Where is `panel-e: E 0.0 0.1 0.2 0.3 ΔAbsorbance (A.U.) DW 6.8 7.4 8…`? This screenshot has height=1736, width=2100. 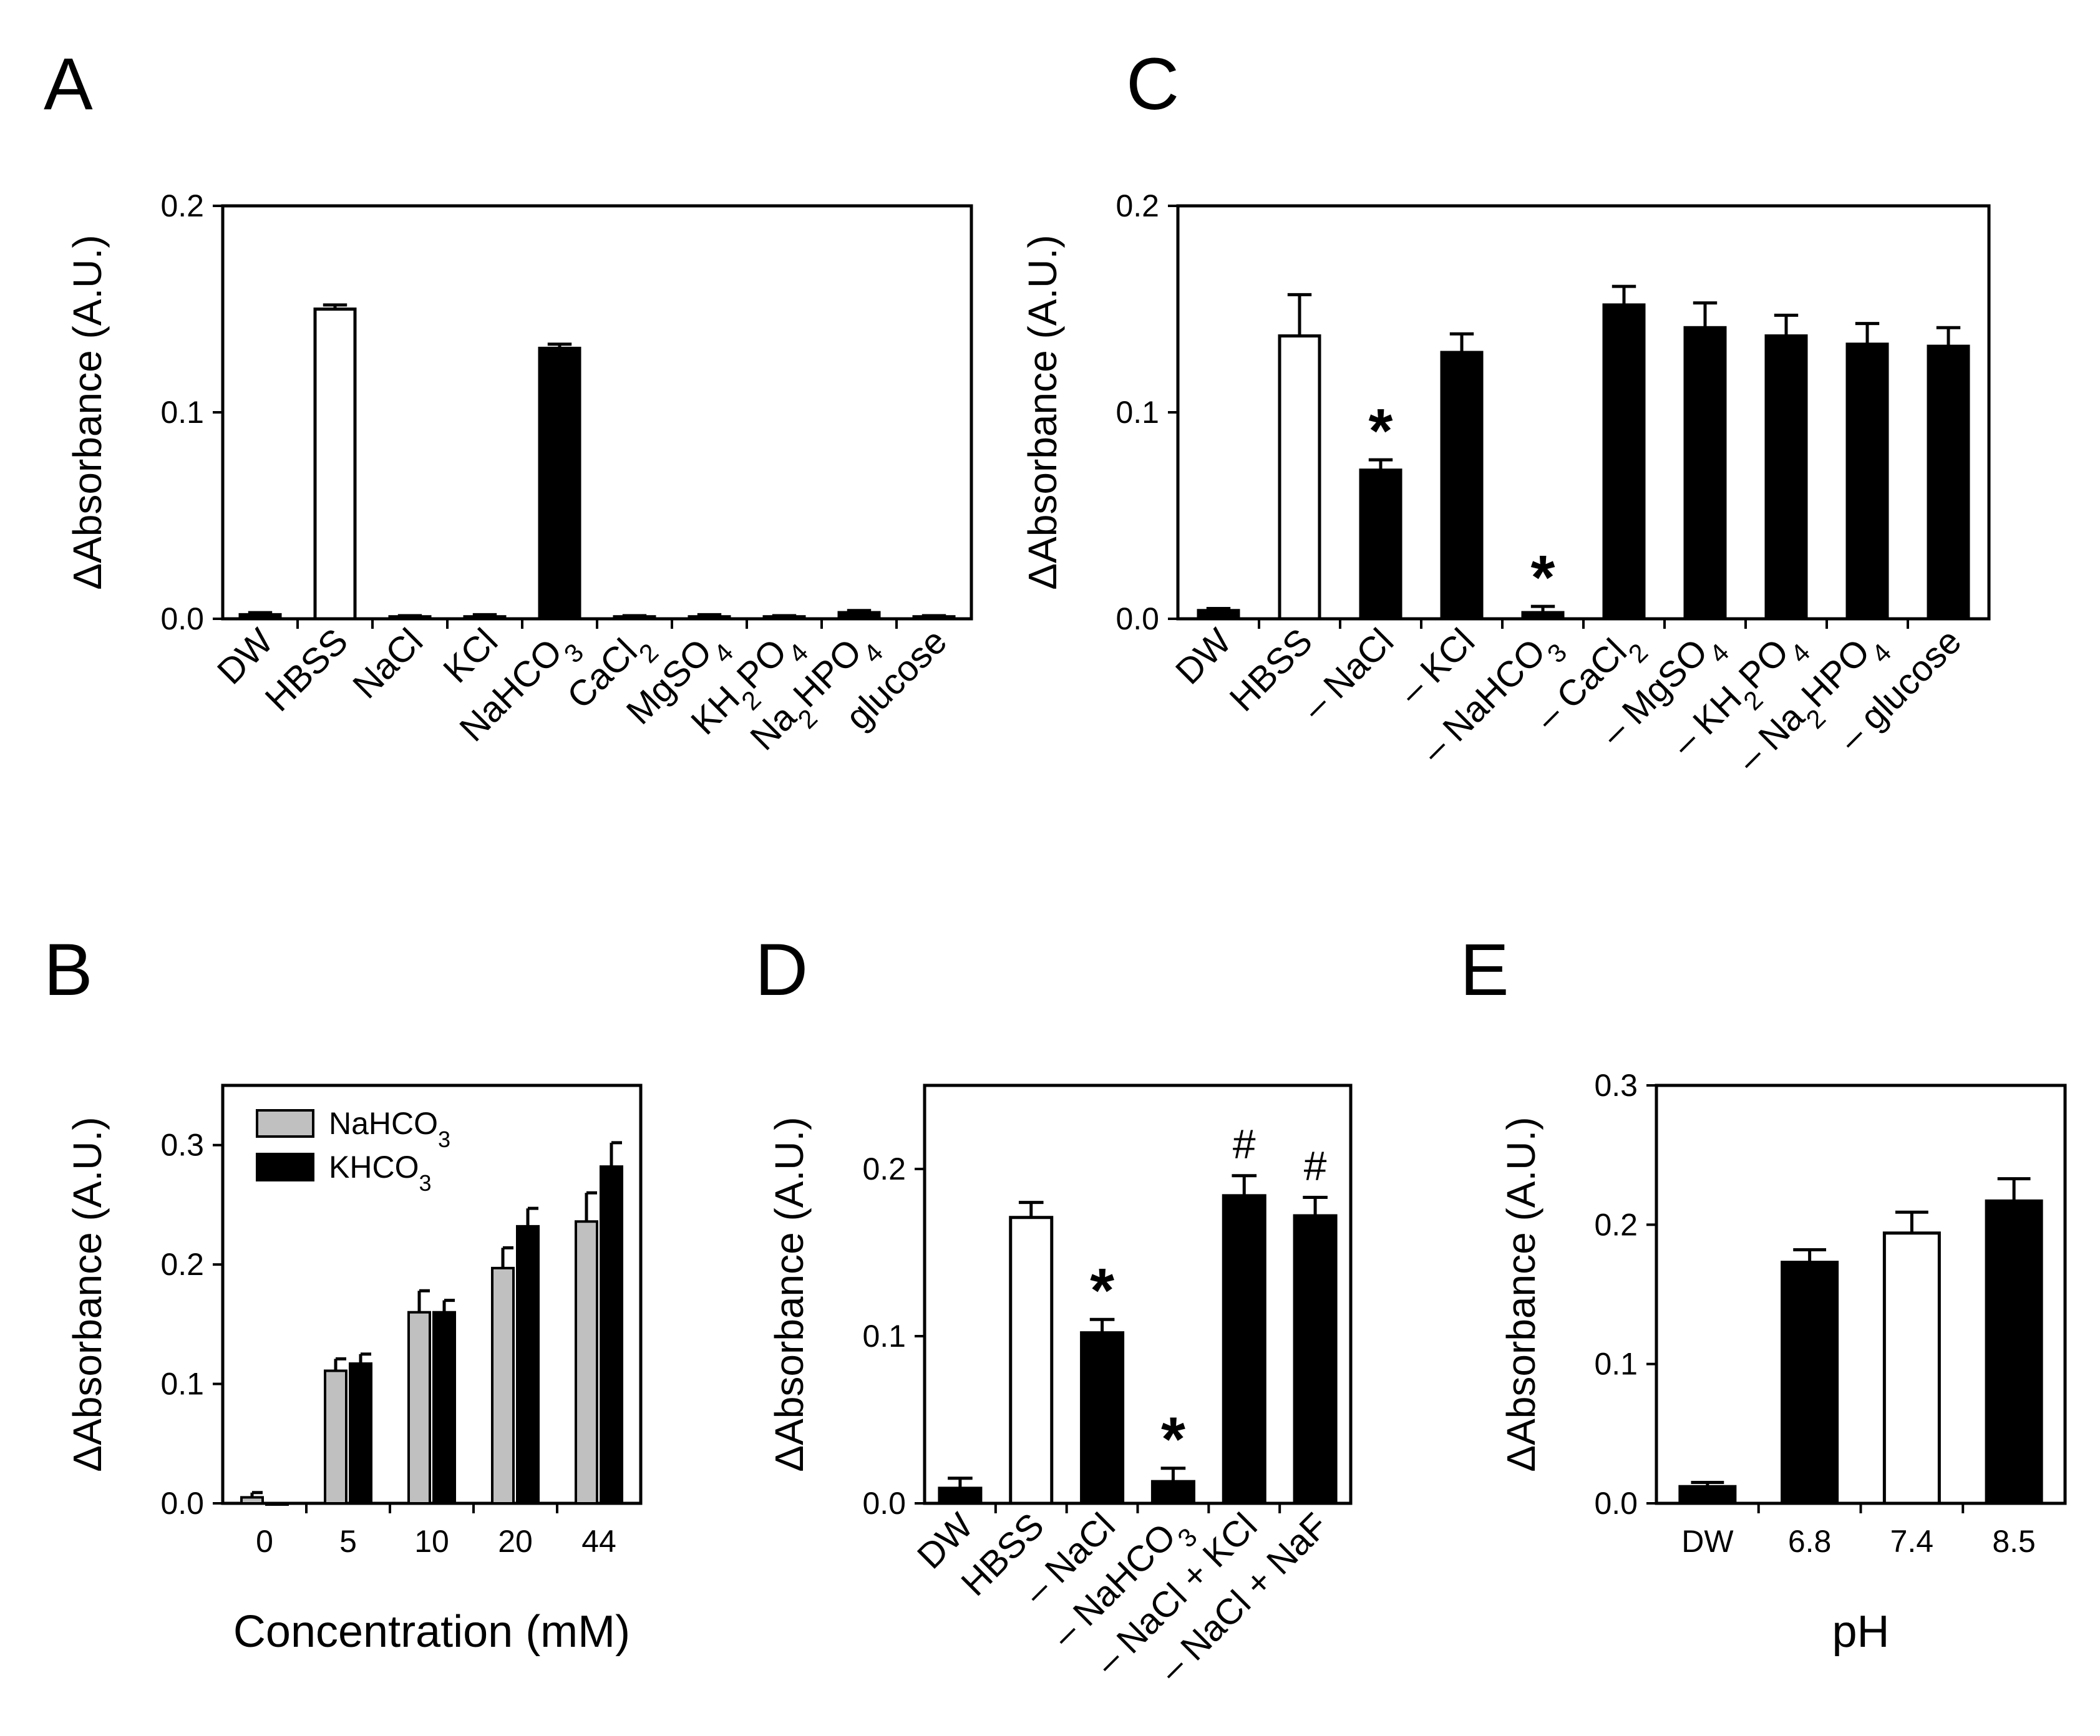
panel-e: E 0.0 0.1 0.2 0.3 ΔAbsorbance (A.U.) DW 6.8 7.4 8… is located at coordinates (1763, 1293).